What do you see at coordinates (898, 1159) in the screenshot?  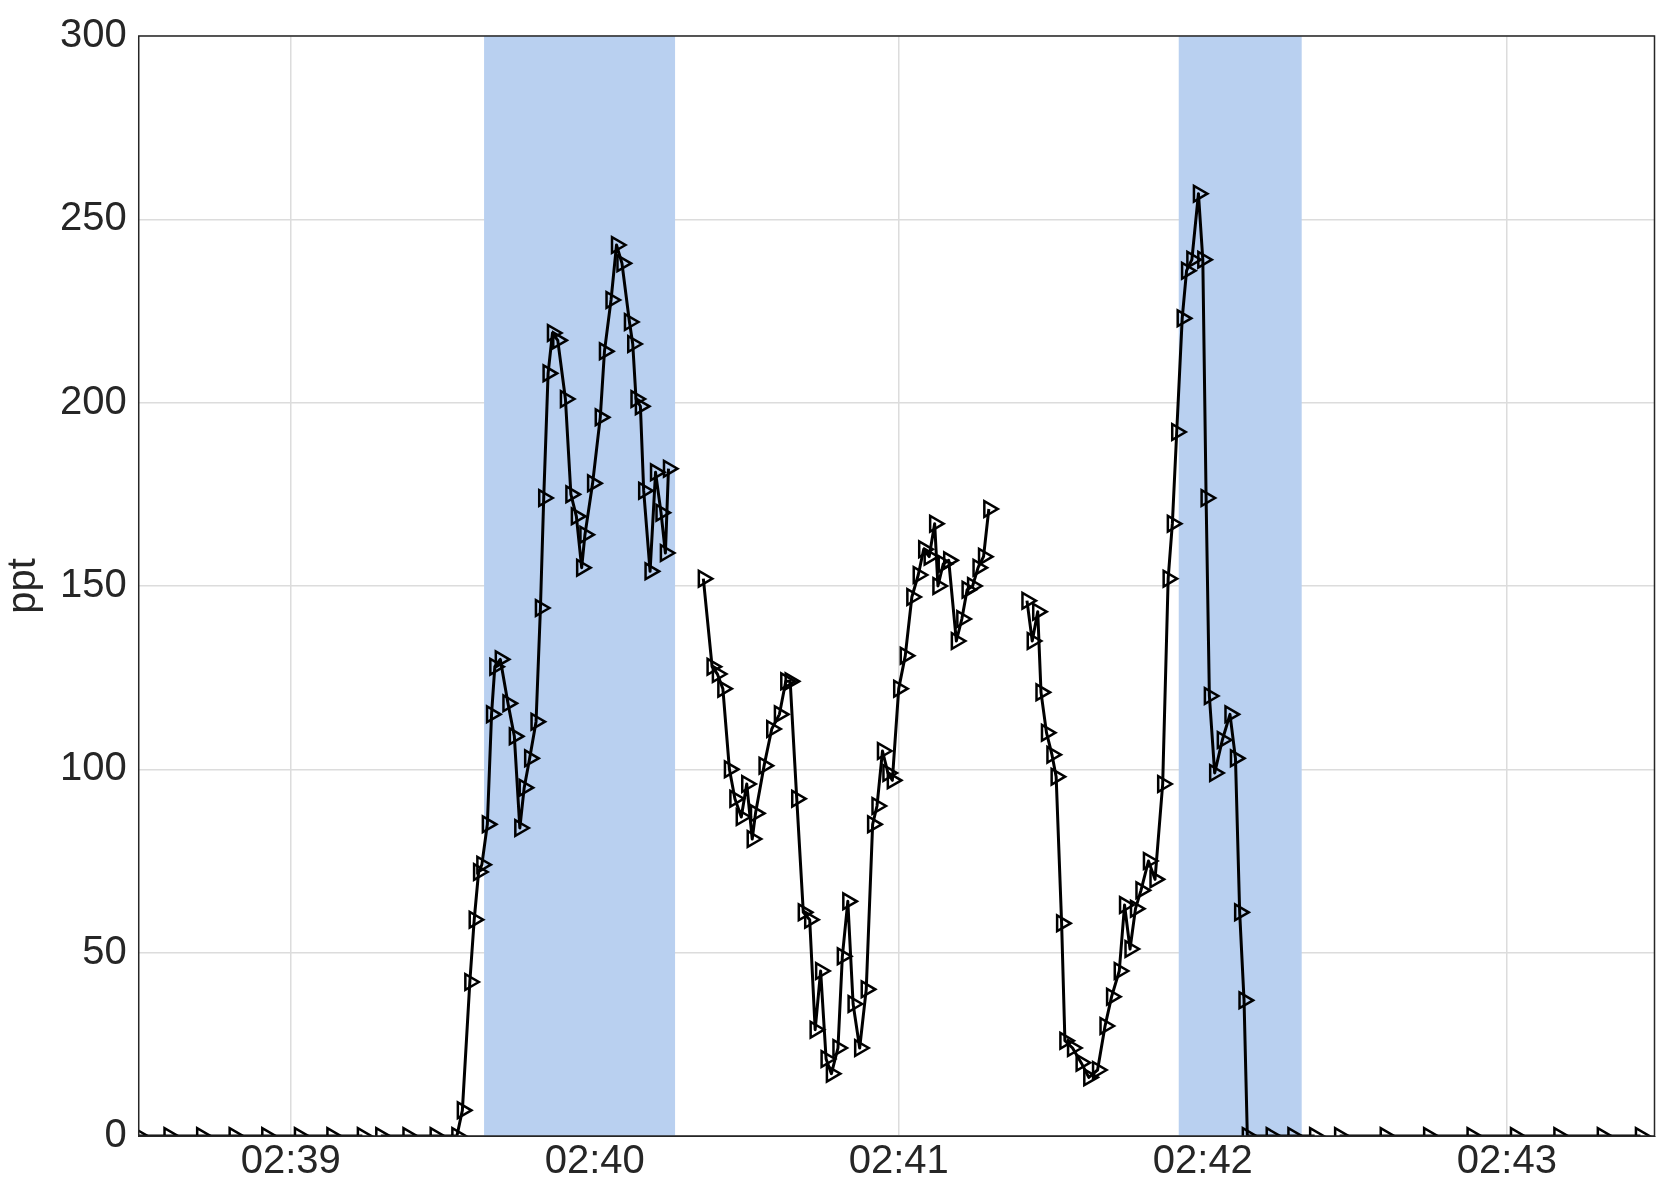 I see `x-tick-label: 02:41` at bounding box center [898, 1159].